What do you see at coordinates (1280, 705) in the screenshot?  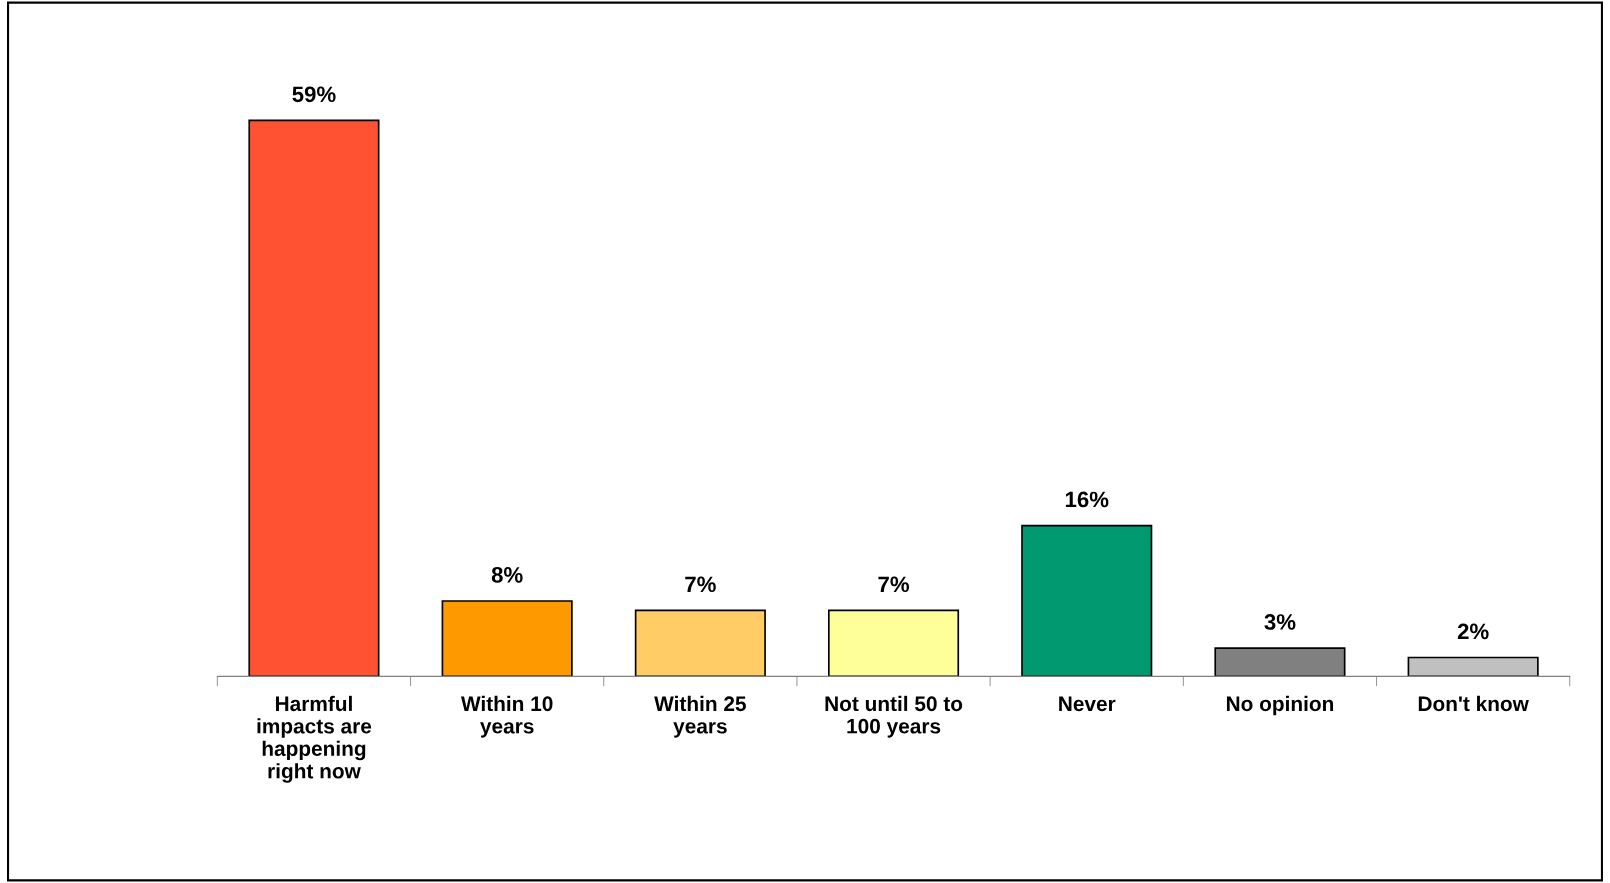 I see `x-tick-label: No opinion` at bounding box center [1280, 705].